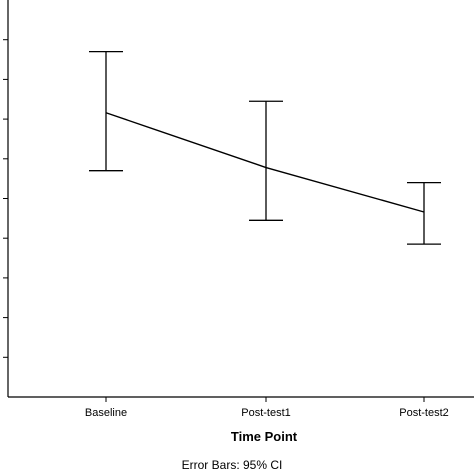 Image resolution: width=474 pixels, height=474 pixels. I want to click on x-tick-labels: Baseline Post-test1 Post-test2, so click(267, 413).